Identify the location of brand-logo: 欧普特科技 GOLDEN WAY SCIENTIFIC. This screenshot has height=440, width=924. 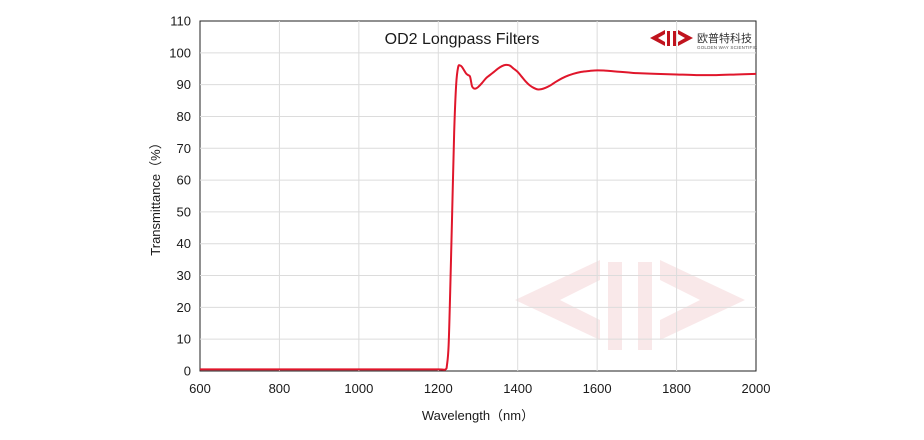
(704, 40).